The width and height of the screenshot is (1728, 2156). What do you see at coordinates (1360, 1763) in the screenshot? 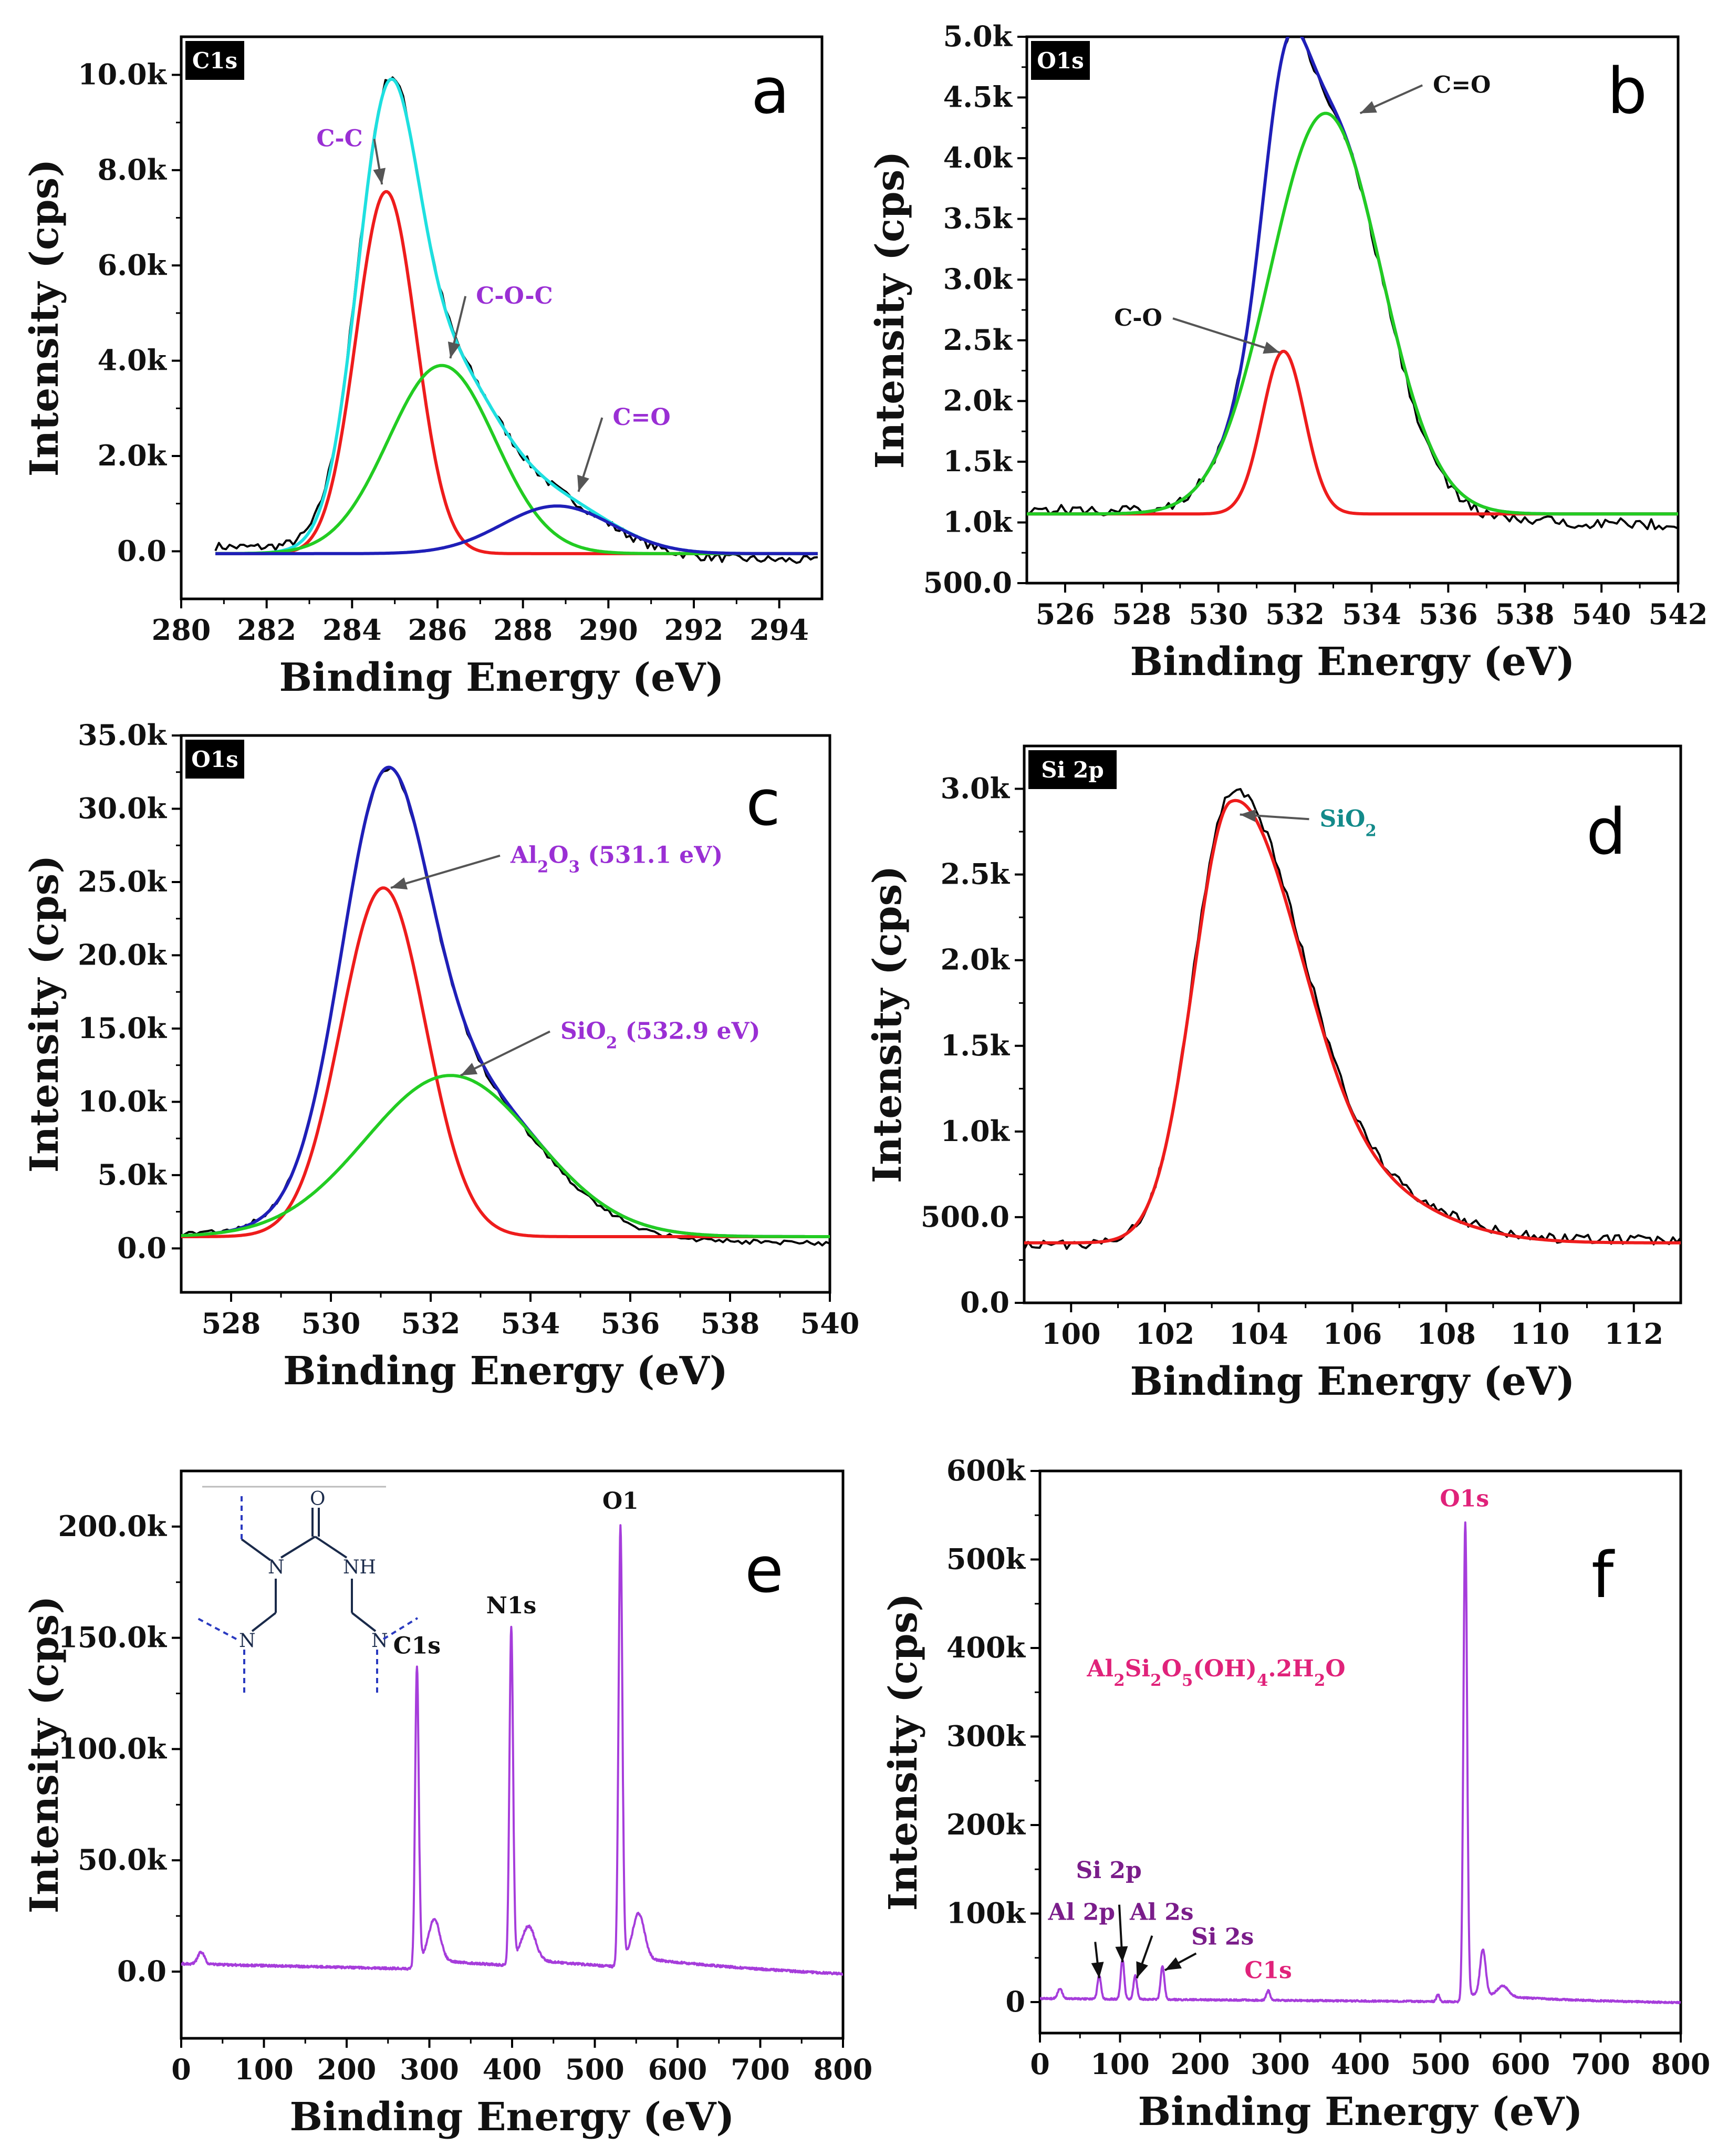
I see `series-survey` at bounding box center [1360, 1763].